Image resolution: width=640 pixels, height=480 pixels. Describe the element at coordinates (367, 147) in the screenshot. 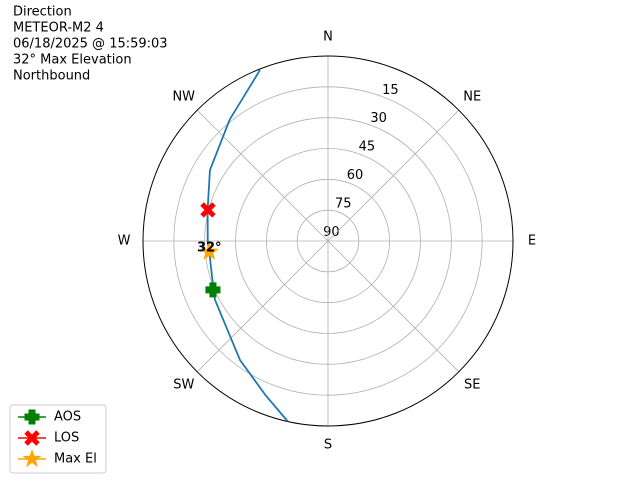

I see `r-tick-label: 45` at that location.